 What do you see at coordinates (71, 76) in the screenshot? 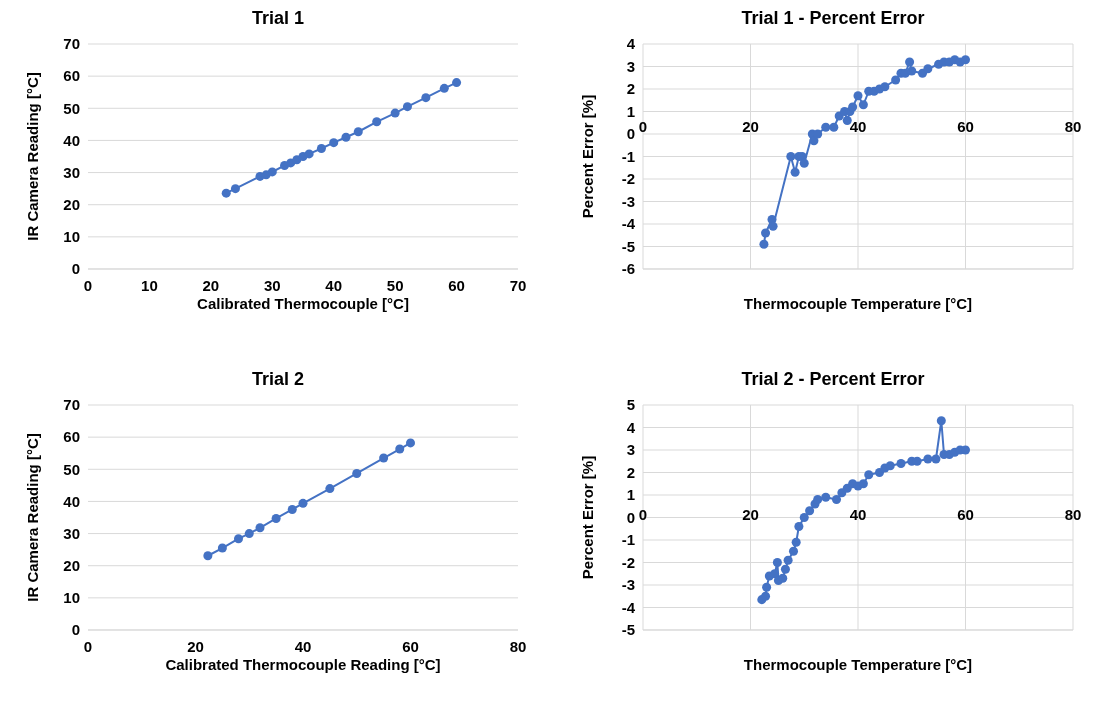
I see `y-tick-label: 60` at bounding box center [71, 76].